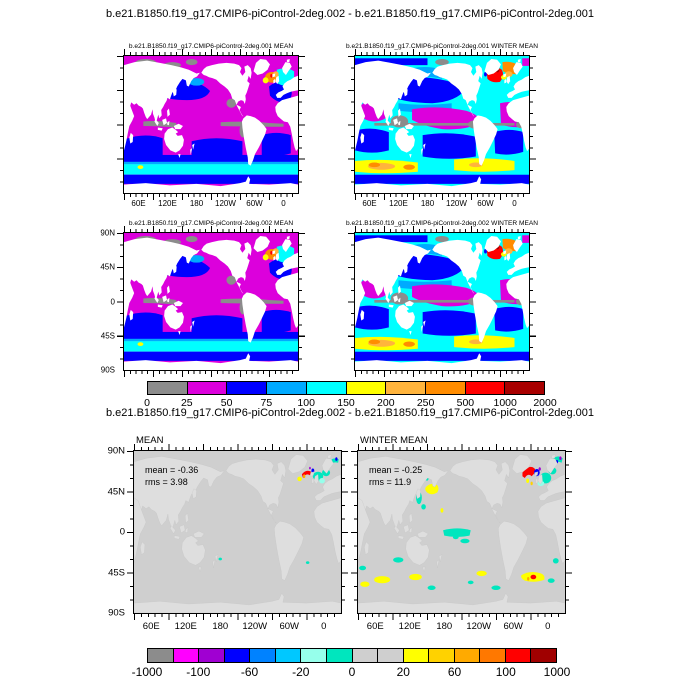 The width and height of the screenshot is (700, 700). What do you see at coordinates (116, 491) in the screenshot?
I see `lat-tick-label: 45N` at bounding box center [116, 491].